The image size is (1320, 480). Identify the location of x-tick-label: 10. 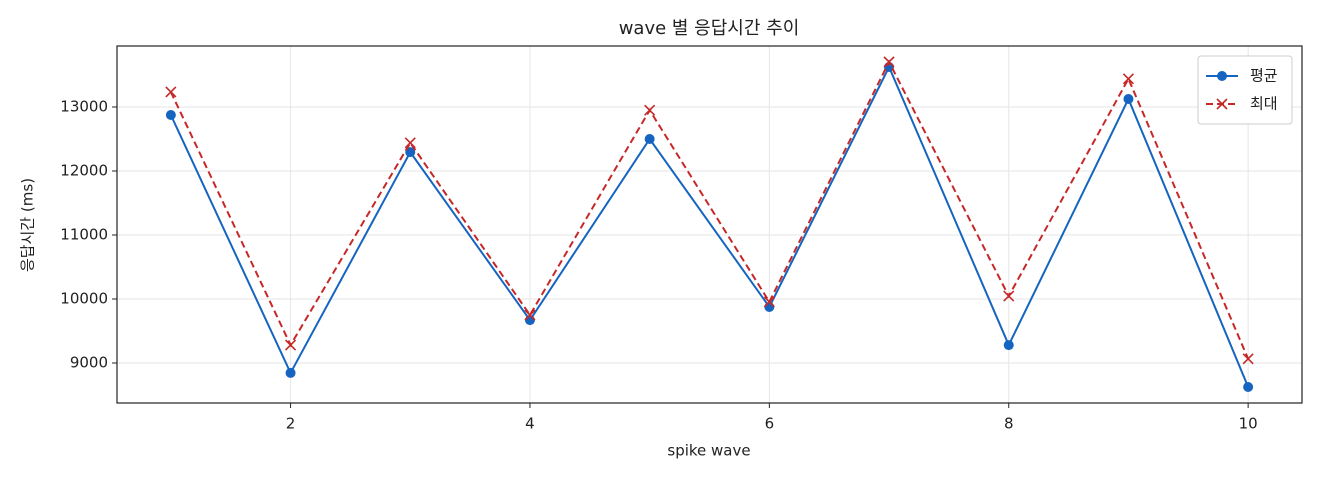
(1248, 424).